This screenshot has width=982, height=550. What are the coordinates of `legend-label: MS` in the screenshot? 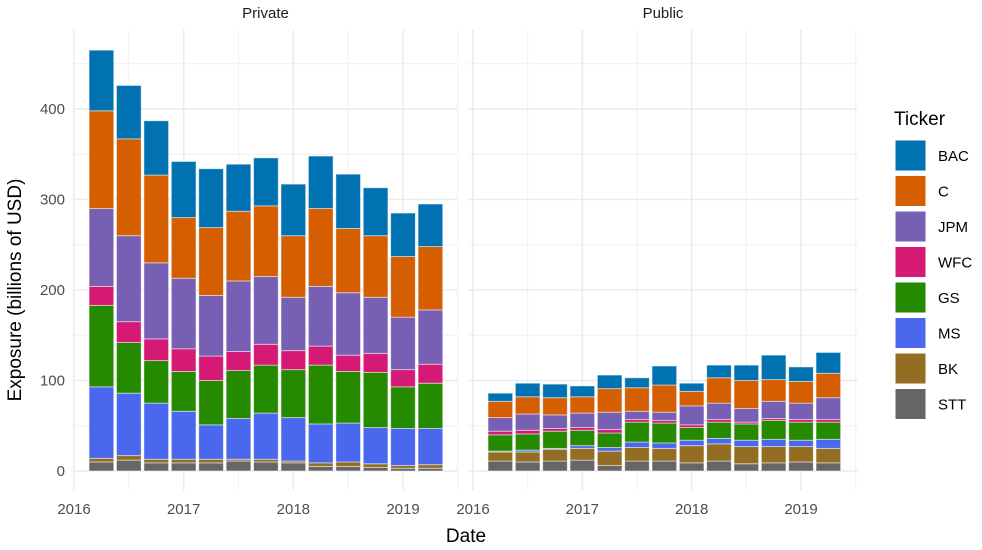 It's located at (949, 334).